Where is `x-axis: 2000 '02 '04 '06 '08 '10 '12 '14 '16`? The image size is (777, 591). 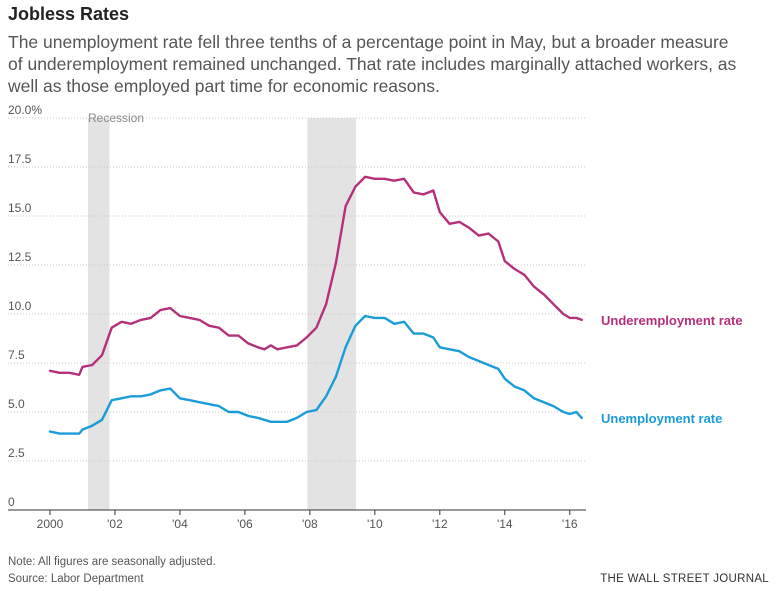 x-axis: 2000 '02 '04 '06 '08 '10 '12 '14 '16 is located at coordinates (297, 520).